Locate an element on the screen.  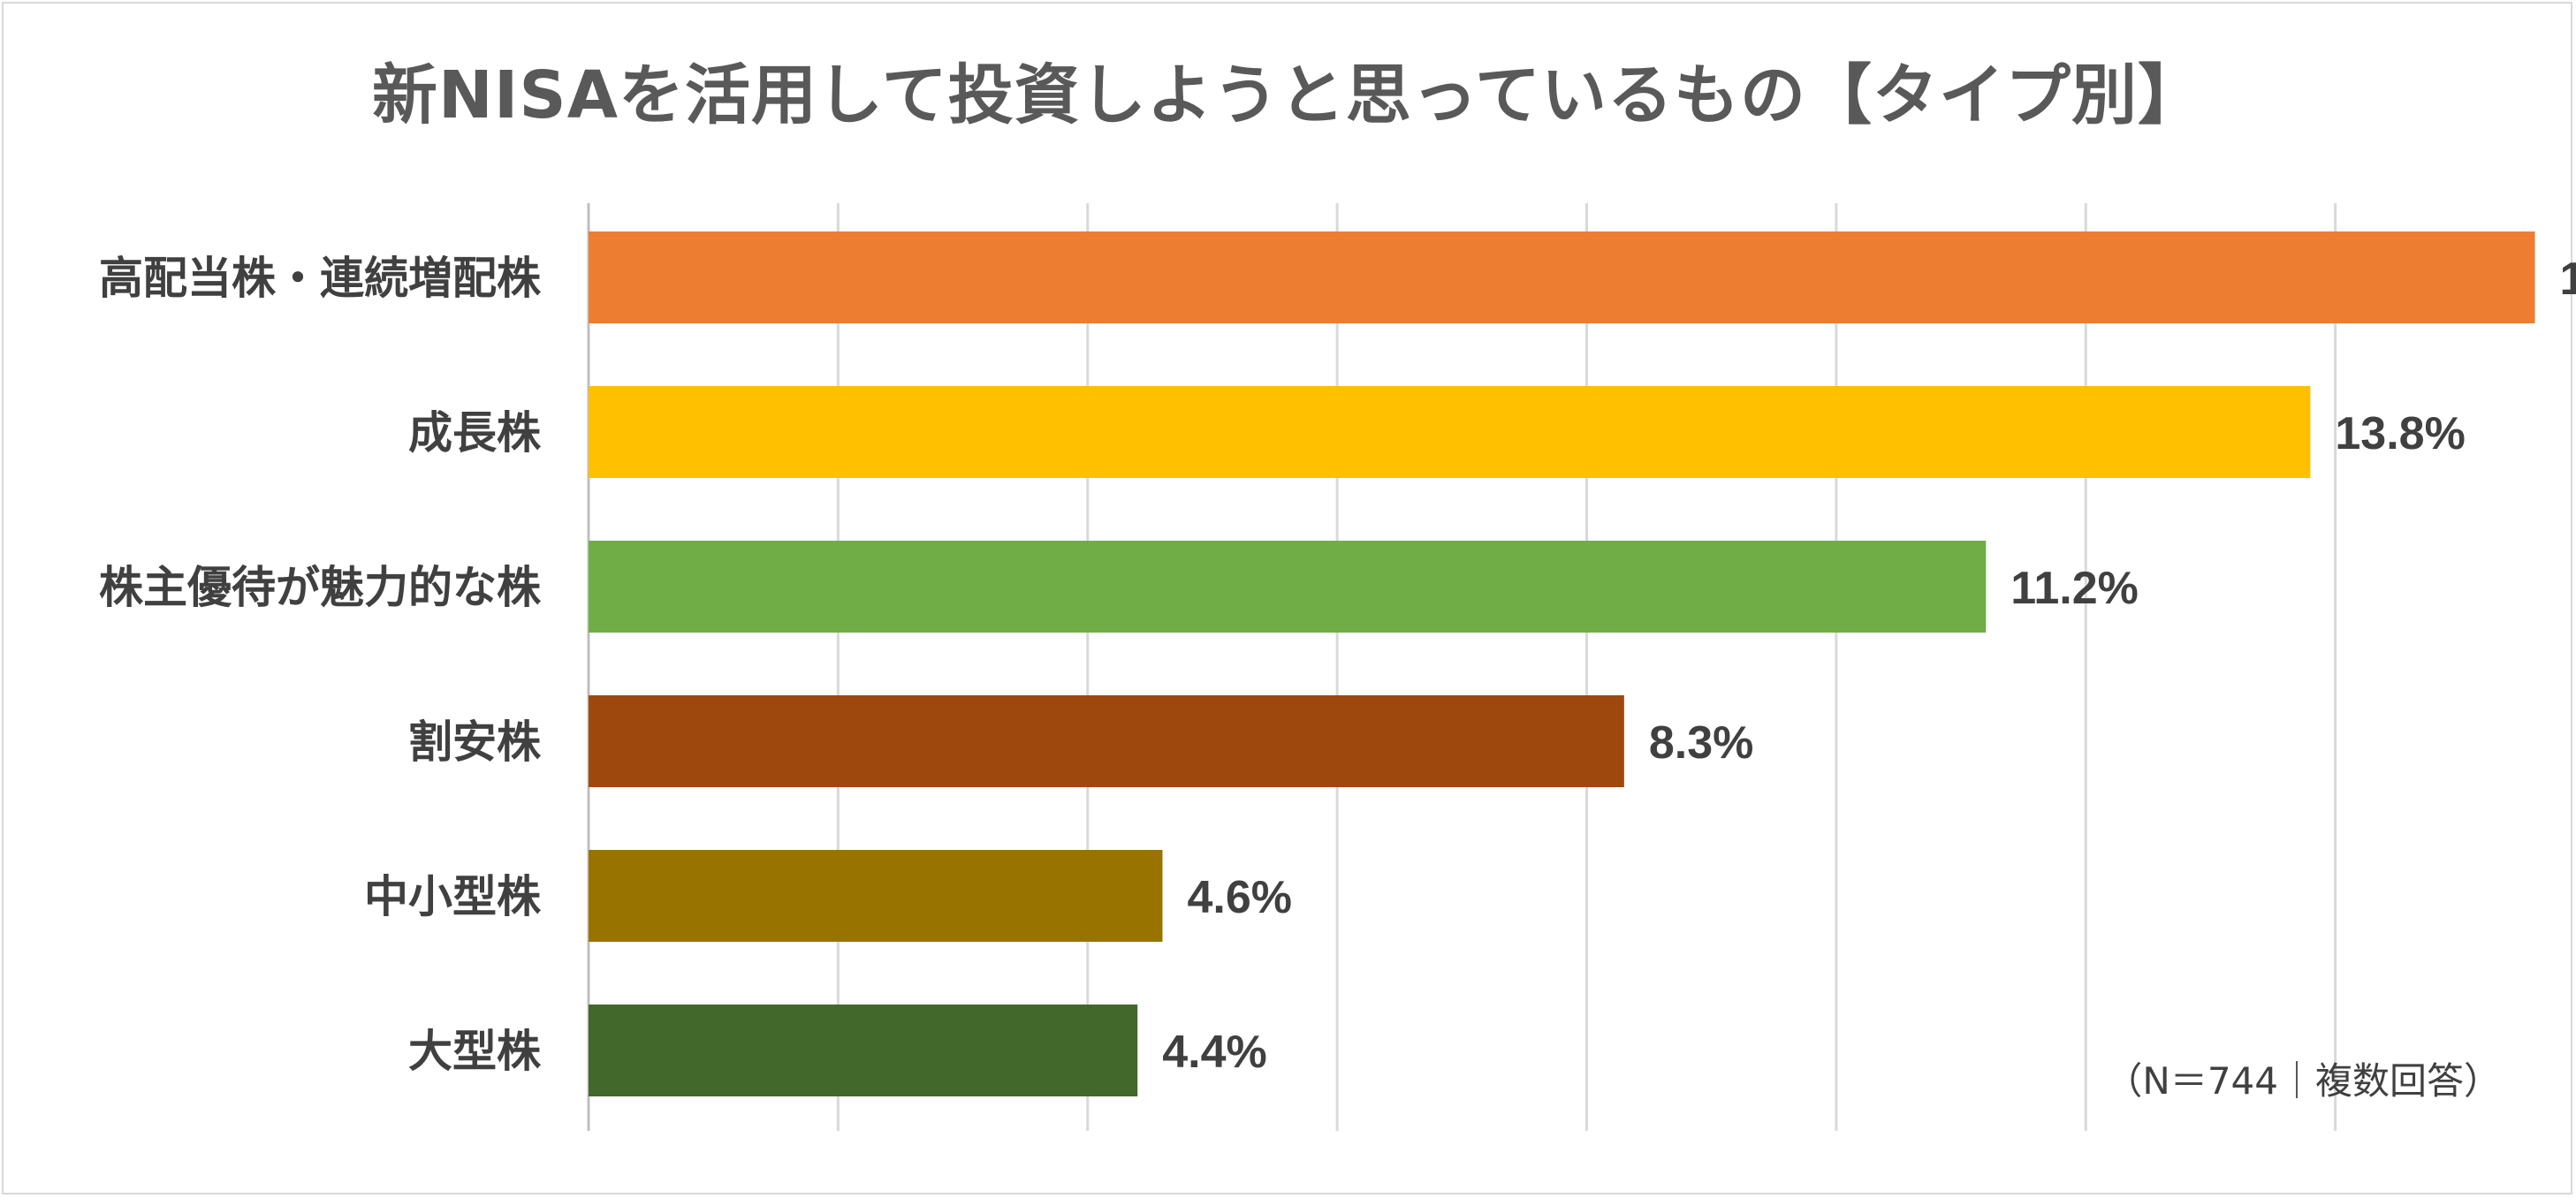
chart-title: 新NISAを活用して投資しようと思っているもの【タイプ別】 is located at coordinates (1288, 95).